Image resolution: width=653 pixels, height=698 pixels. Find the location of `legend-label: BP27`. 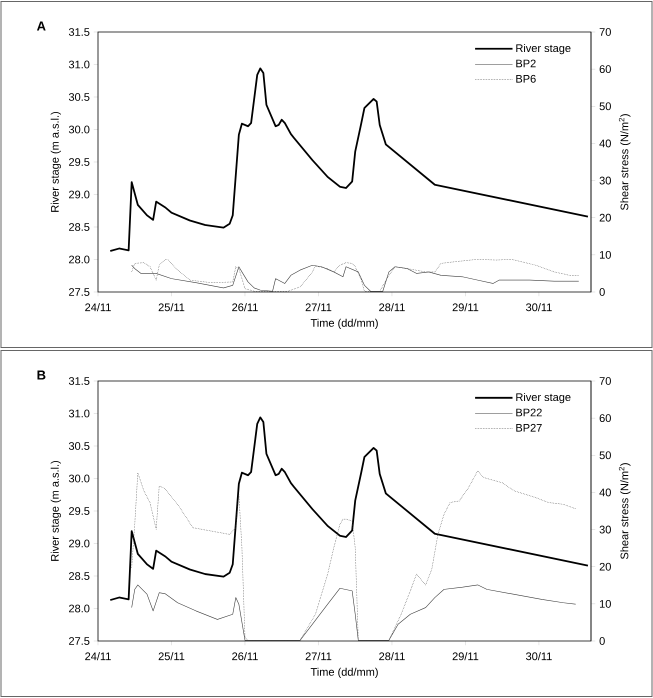

legend-label: BP27 is located at coordinates (529, 428).